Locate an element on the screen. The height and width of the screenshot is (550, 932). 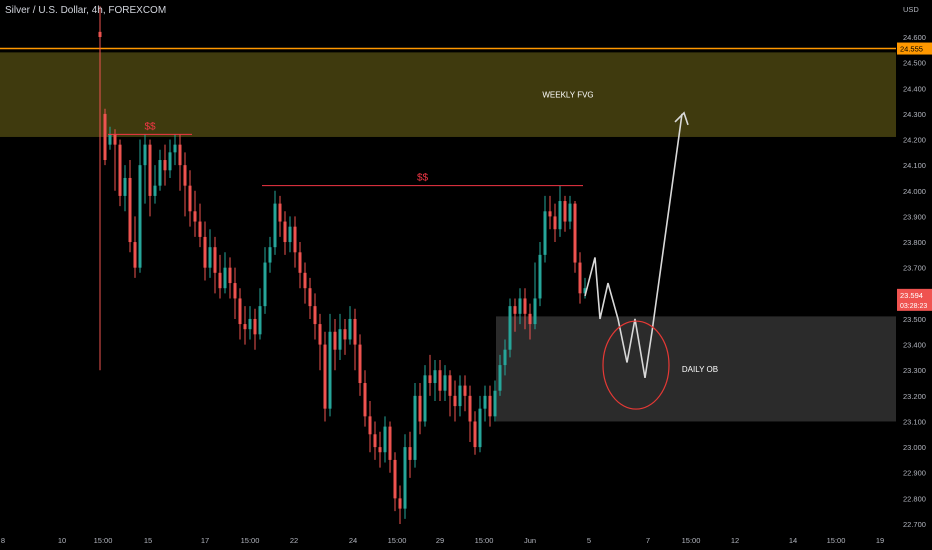
projection-path is located at coordinates (633, 246).